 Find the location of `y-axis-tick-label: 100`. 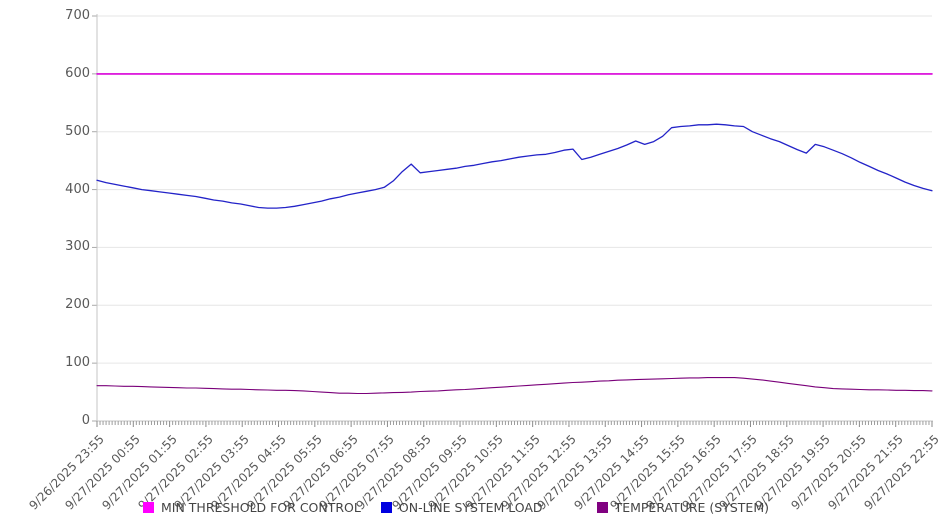

y-axis-tick-label: 100 is located at coordinates (77, 363).